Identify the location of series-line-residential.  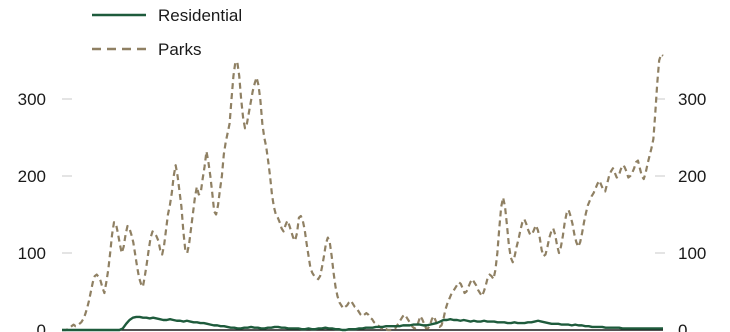
(362, 323).